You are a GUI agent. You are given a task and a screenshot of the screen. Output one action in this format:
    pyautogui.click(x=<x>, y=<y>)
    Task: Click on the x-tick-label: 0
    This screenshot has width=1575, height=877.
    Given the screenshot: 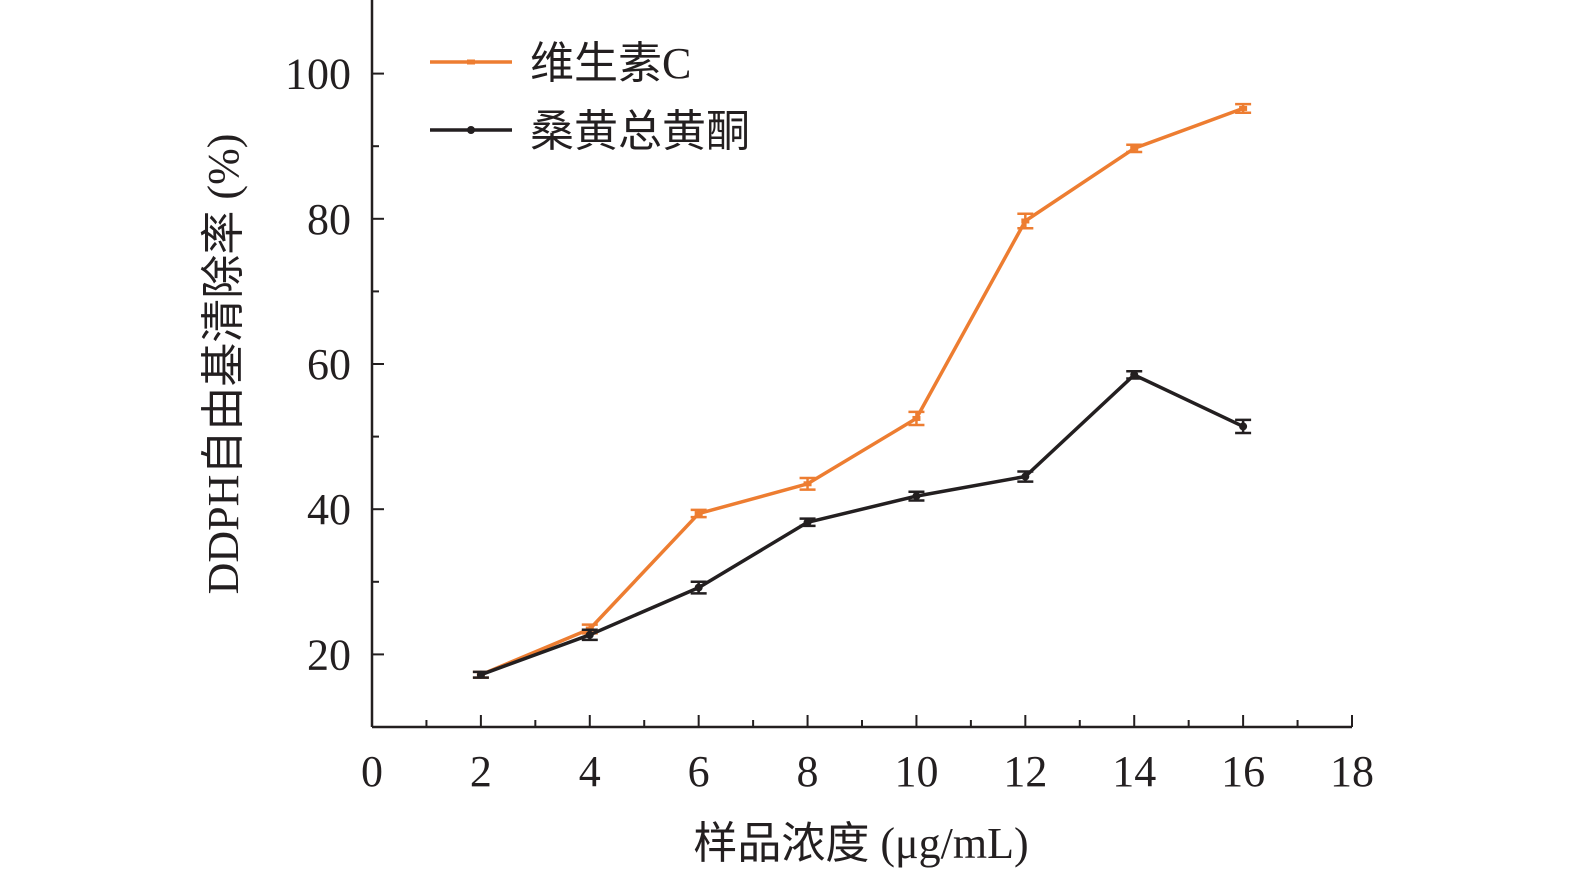 What is the action you would take?
    pyautogui.click(x=372, y=771)
    